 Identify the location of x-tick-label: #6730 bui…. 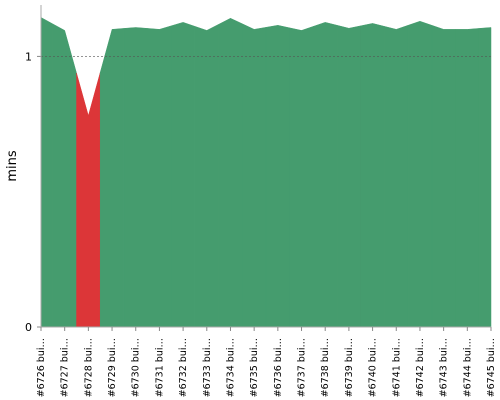
(136, 367).